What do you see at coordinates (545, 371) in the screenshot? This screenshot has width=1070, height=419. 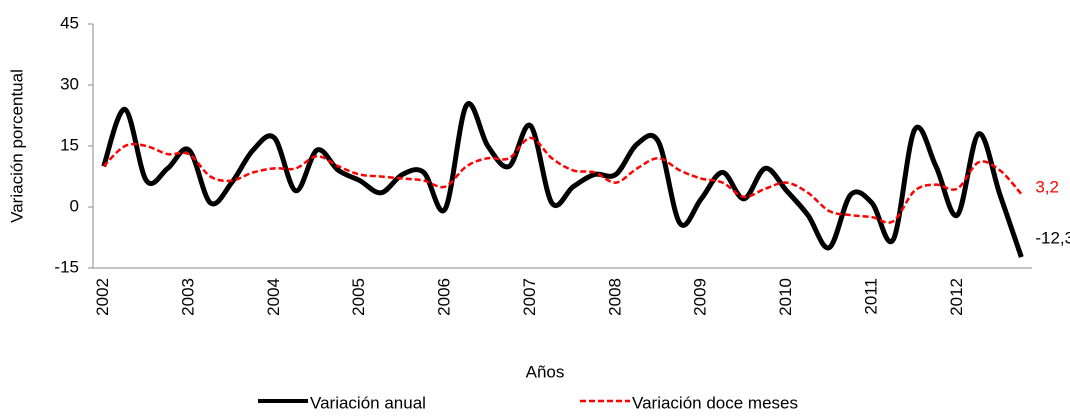 I see `x-axis-title: Años` at bounding box center [545, 371].